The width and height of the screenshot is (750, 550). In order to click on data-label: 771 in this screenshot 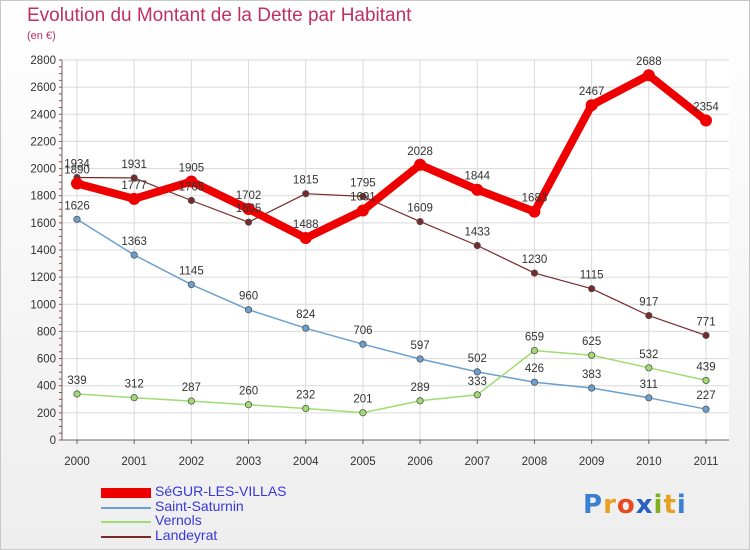, I will do `click(705, 322)`.